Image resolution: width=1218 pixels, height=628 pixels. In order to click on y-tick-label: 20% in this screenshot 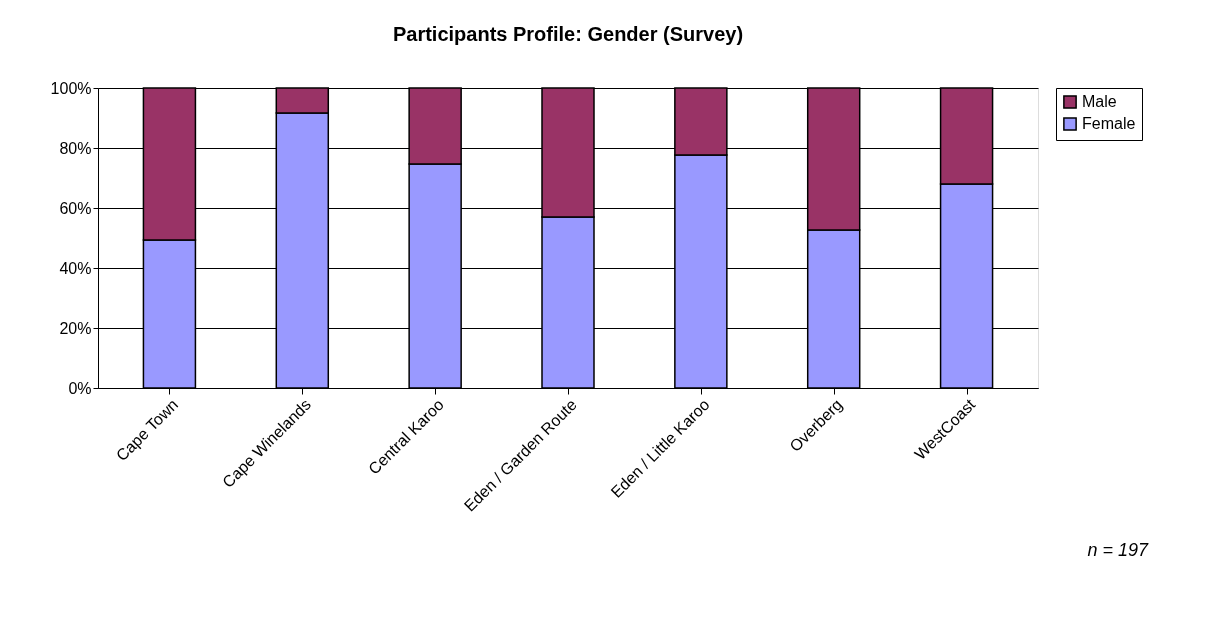, I will do `click(75, 328)`.